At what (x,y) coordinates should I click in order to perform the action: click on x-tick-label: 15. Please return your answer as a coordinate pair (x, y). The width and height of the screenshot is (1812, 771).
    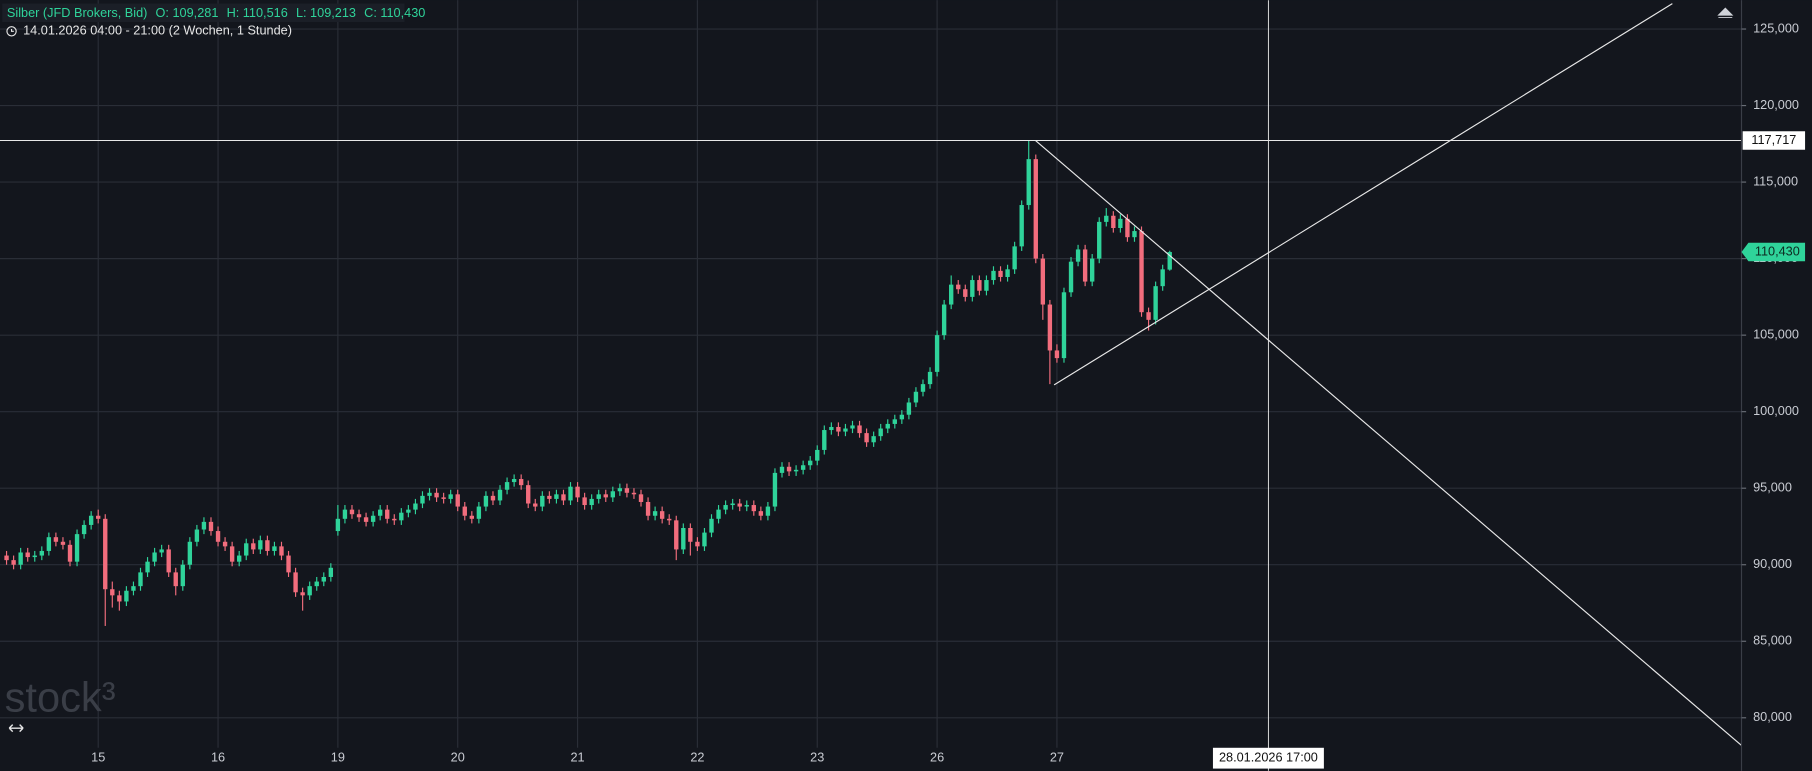
    Looking at the image, I should click on (98, 757).